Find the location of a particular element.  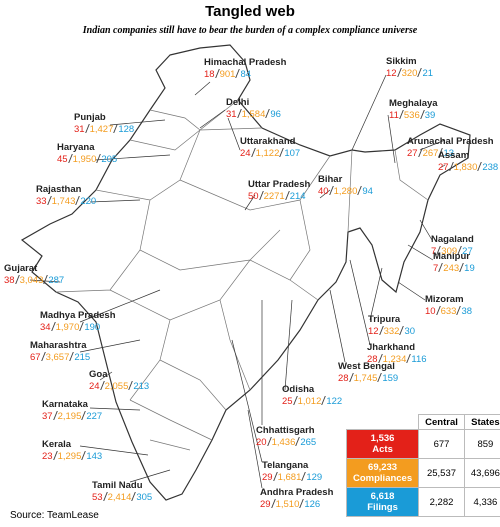

state-label: West Bengal 28 1,745 159 is located at coordinates (368, 373).